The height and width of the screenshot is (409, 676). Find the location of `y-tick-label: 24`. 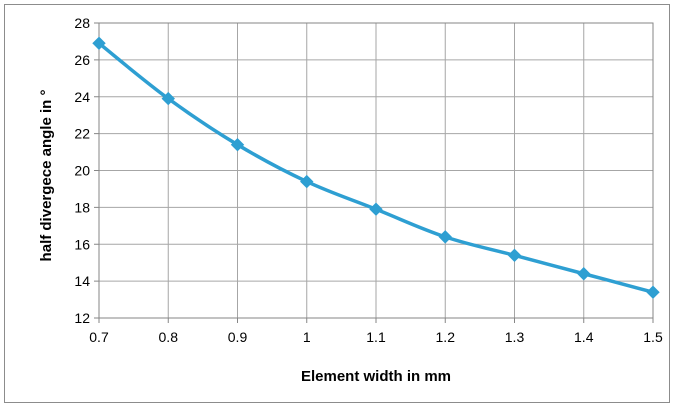

y-tick-label: 24 is located at coordinates (82, 97).